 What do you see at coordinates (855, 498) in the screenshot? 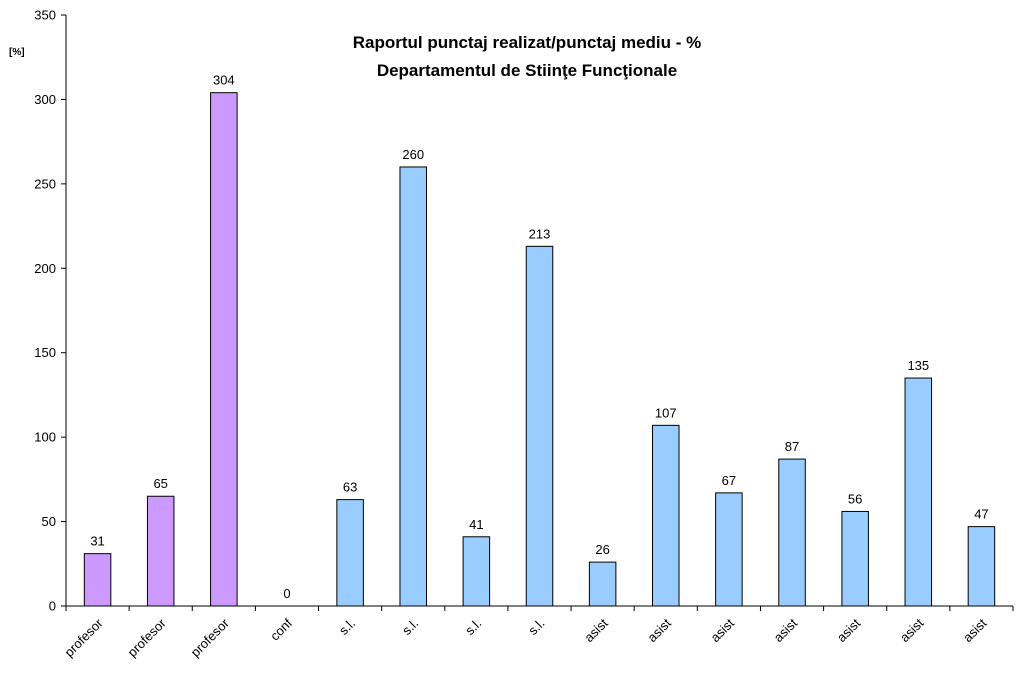
I see `data-label: 56` at bounding box center [855, 498].